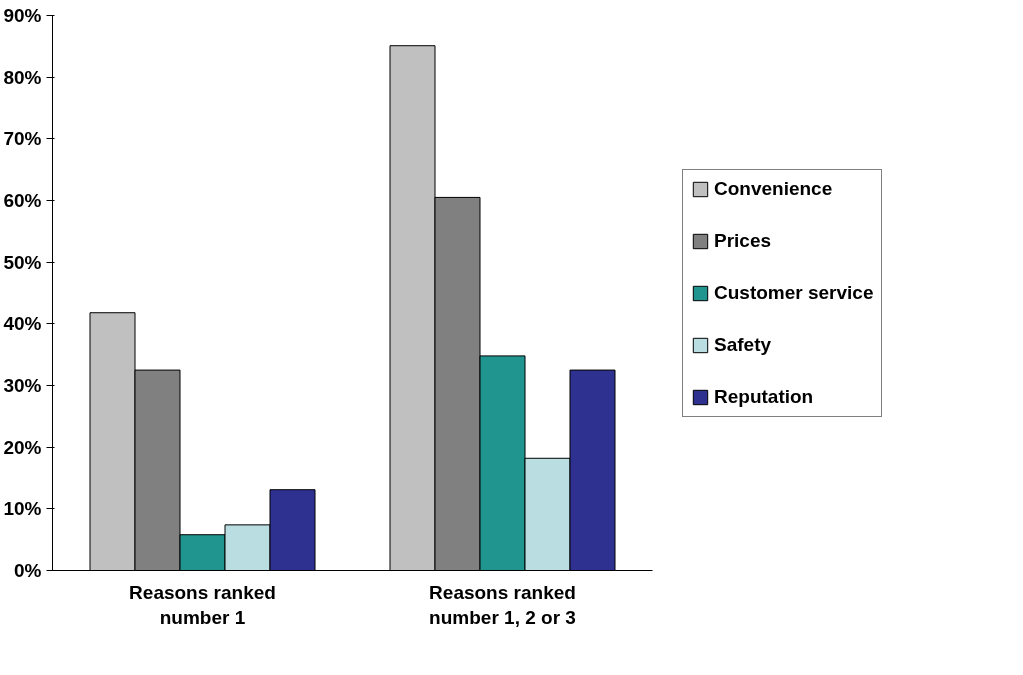 The image size is (1023, 675). What do you see at coordinates (22, 262) in the screenshot?
I see `y-tick-label: 50%` at bounding box center [22, 262].